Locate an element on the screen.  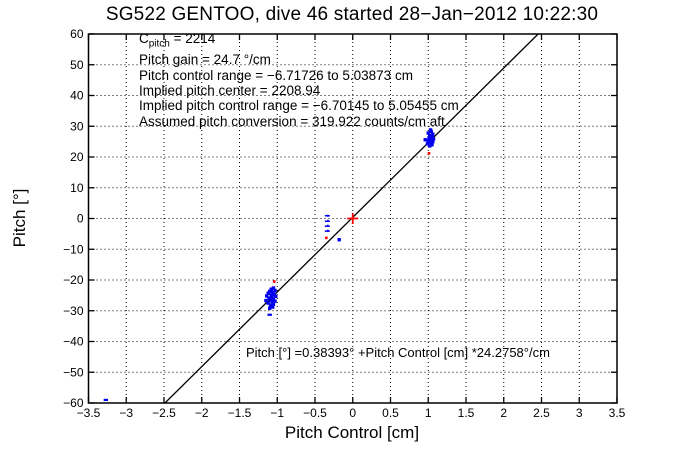
x-tick-label: −0.5 is located at coordinates (315, 413).